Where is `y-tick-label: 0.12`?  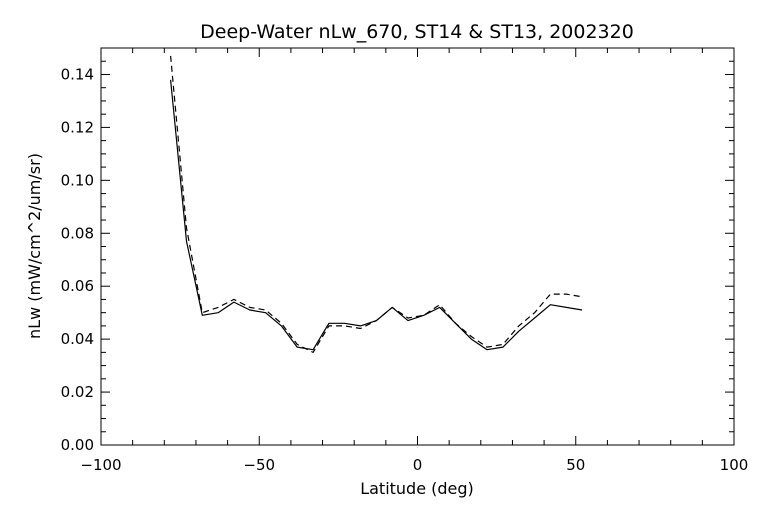
y-tick-label: 0.12 is located at coordinates (77, 127).